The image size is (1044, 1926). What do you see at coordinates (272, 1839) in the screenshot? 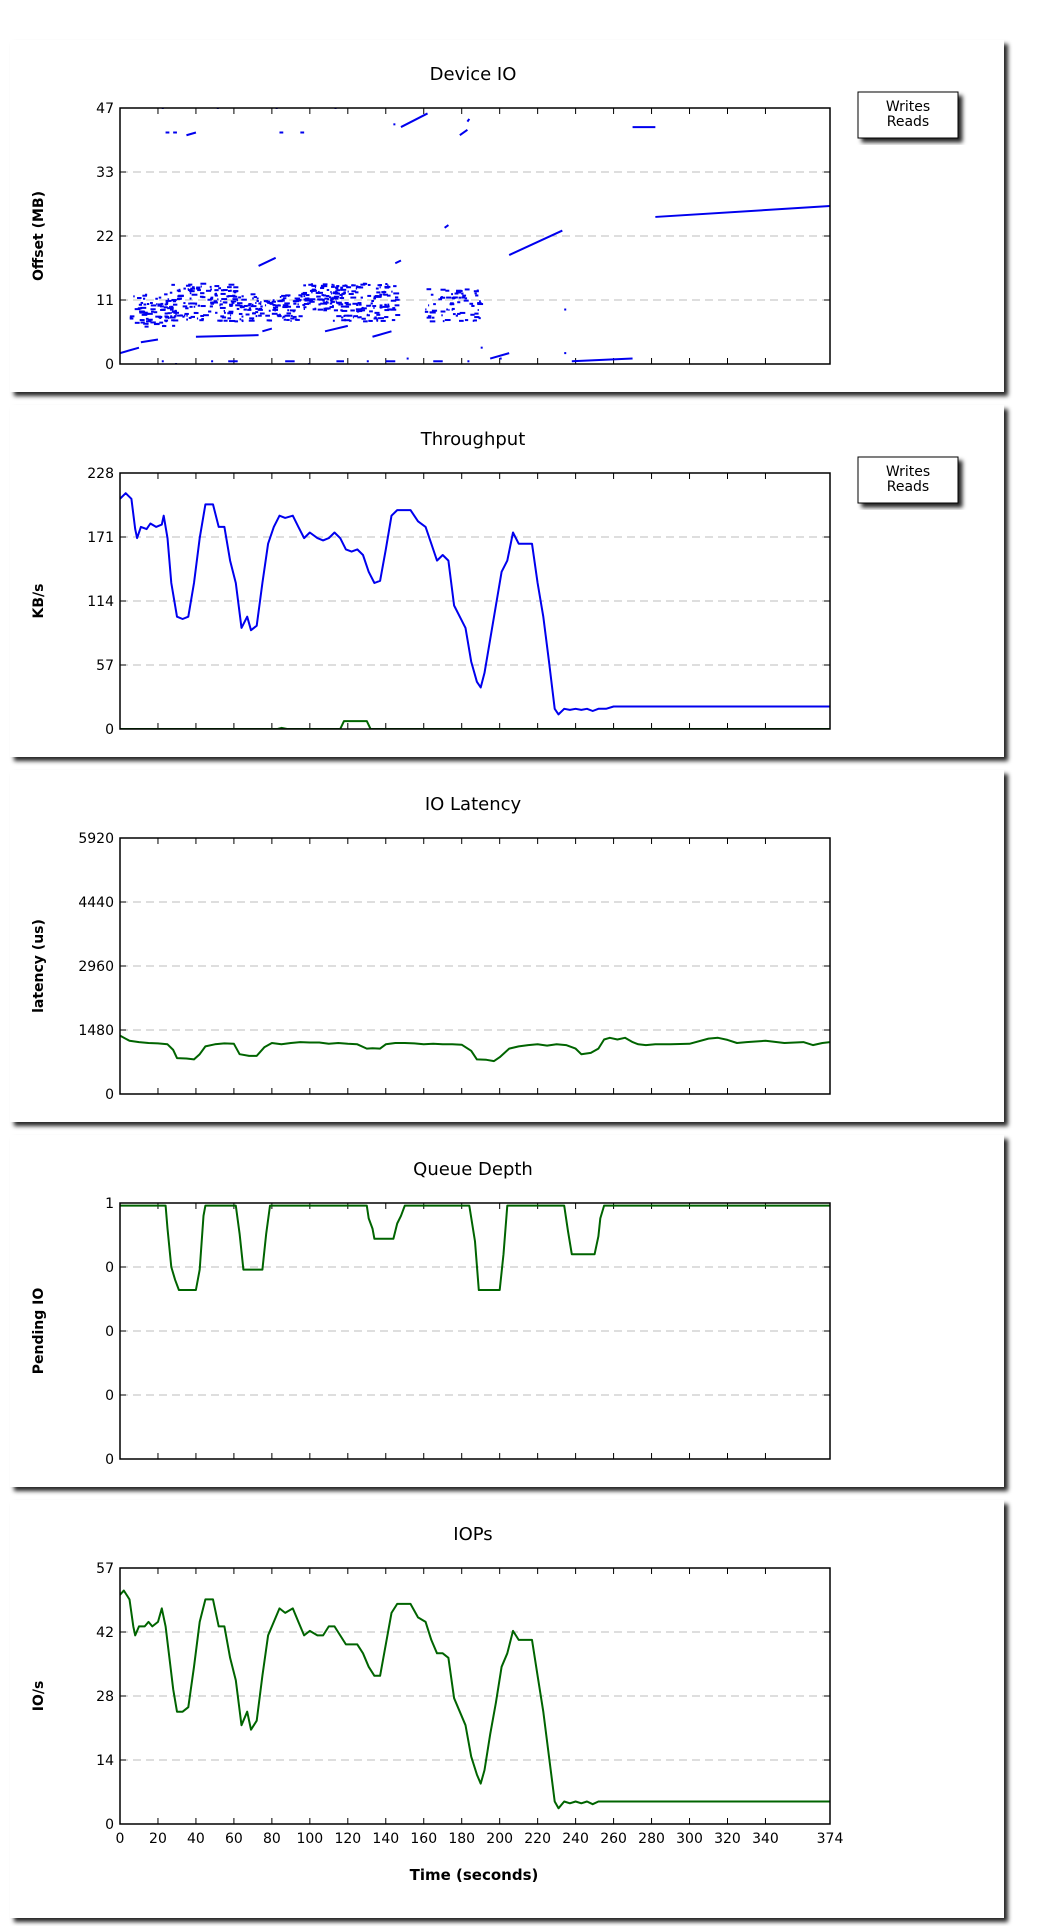
I see `x-tick-label: 80` at bounding box center [272, 1839].